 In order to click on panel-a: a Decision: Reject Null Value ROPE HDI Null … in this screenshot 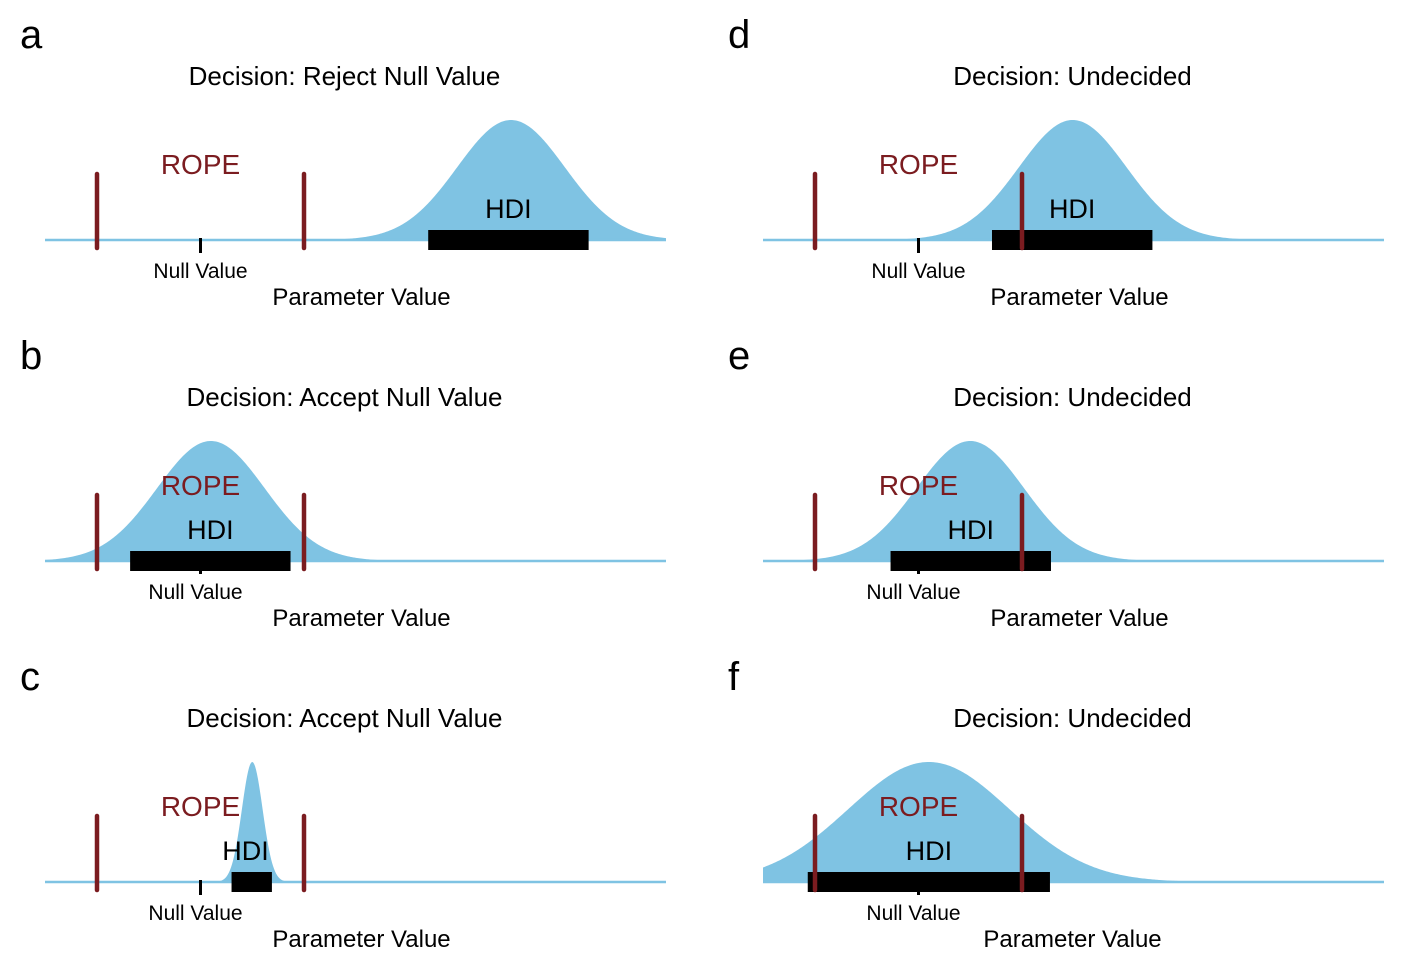, I will do `click(343, 162)`.